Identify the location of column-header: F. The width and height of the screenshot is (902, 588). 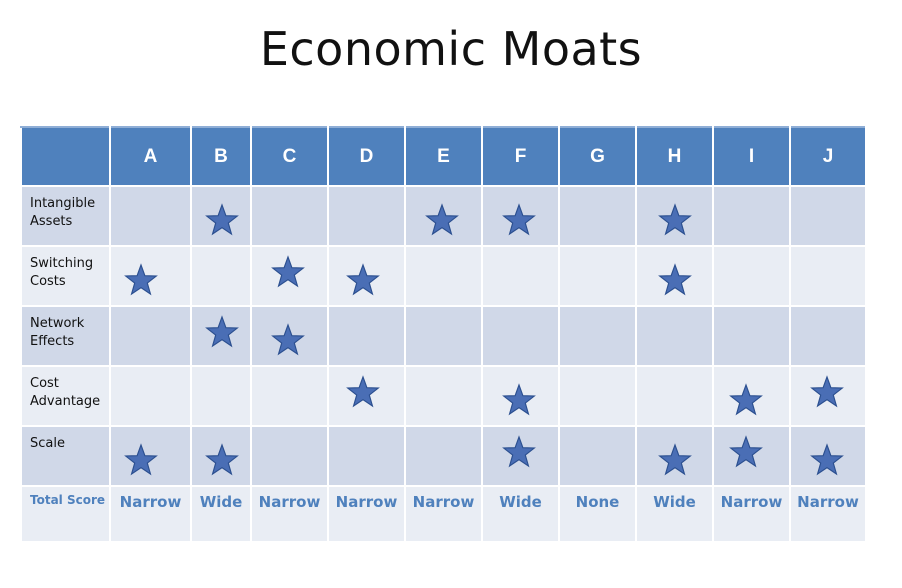
(520, 156).